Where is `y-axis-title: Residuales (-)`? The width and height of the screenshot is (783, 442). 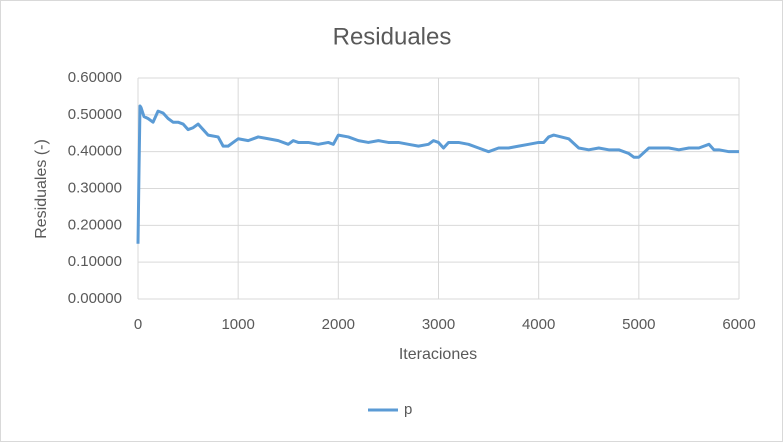
y-axis-title: Residuales (-) is located at coordinates (41, 189).